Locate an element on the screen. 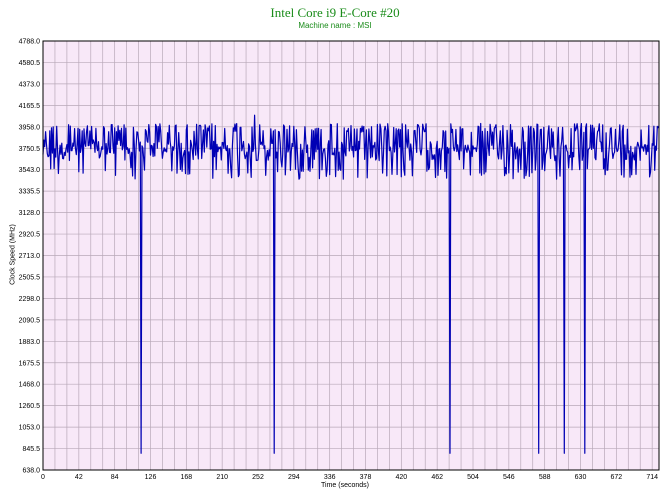 The width and height of the screenshot is (670, 502). x-tick-label: 588 is located at coordinates (545, 477).